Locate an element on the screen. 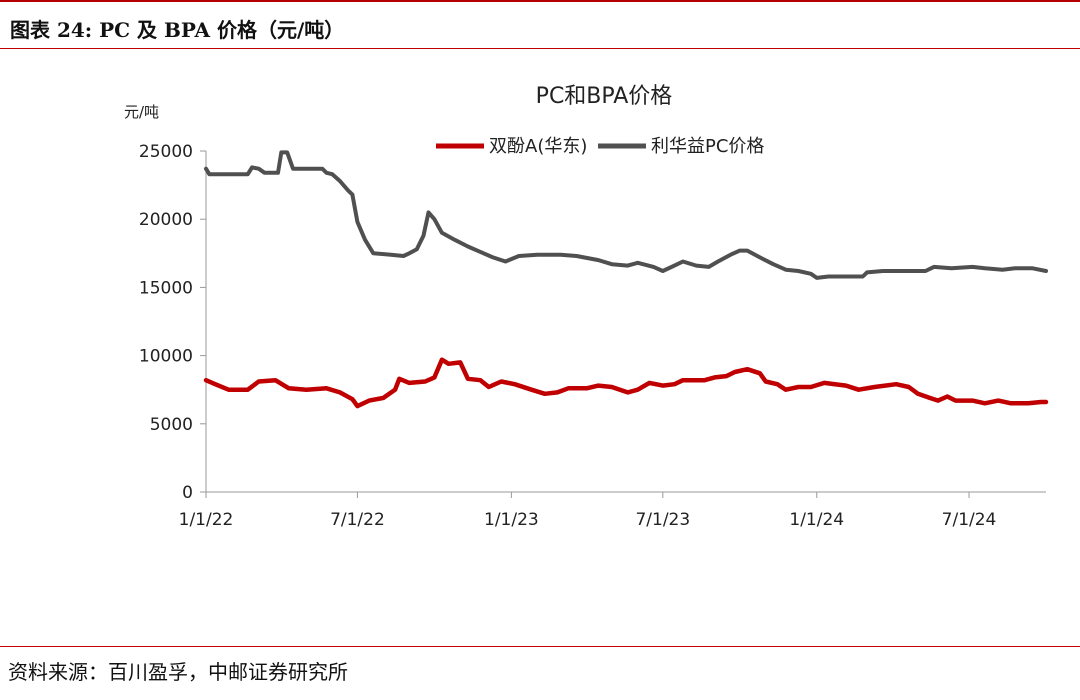  y-tick-label: 20000 is located at coordinates (166, 220).